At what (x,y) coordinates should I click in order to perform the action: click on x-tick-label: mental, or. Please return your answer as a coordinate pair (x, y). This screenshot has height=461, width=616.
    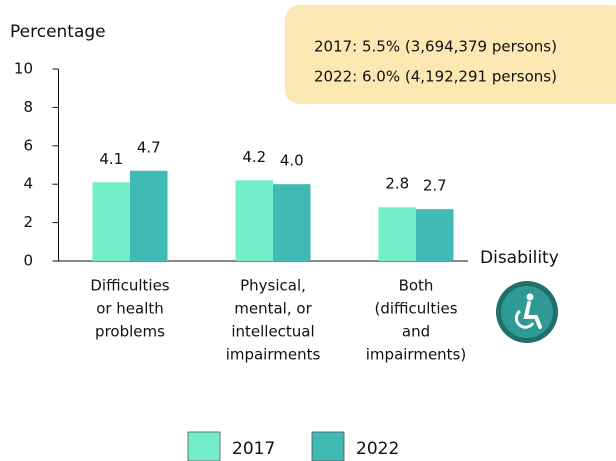
    Looking at the image, I should click on (273, 309).